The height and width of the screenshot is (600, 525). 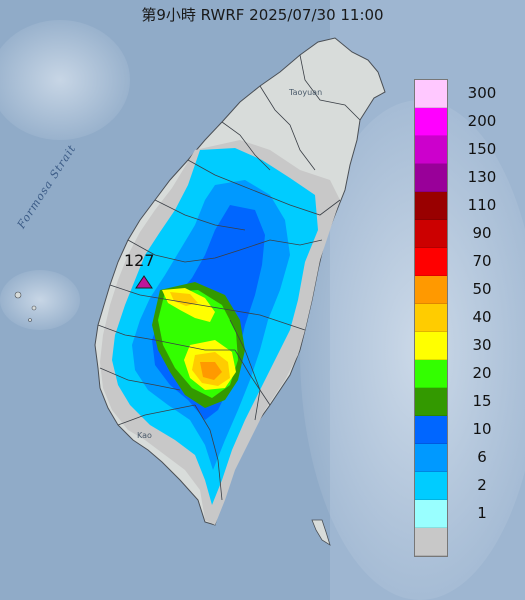 I want to click on legend-label: 110, so click(x=482, y=205).